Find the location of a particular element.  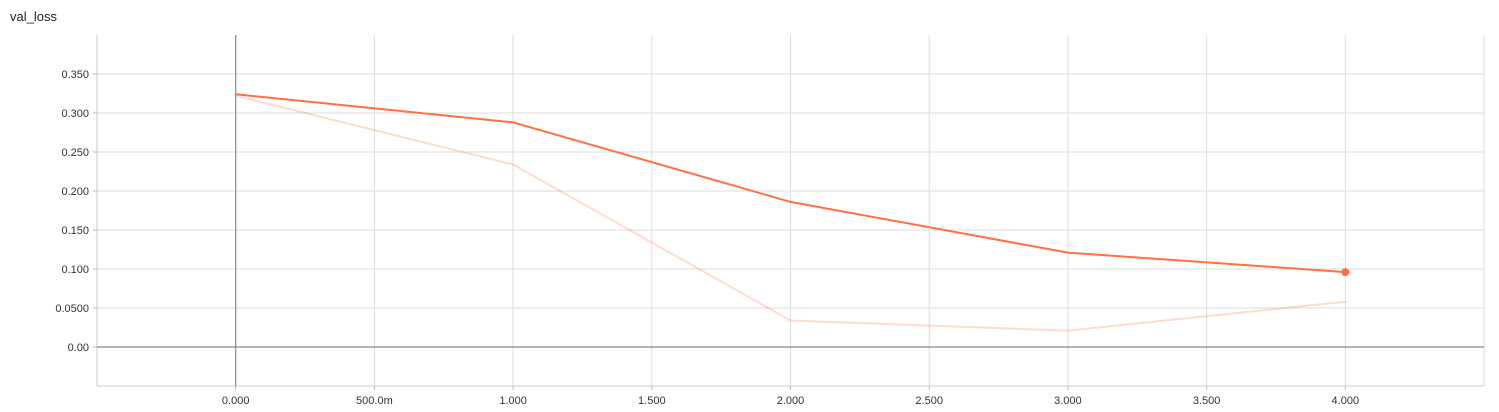

y-tick-label: 0.150 is located at coordinates (75, 231).